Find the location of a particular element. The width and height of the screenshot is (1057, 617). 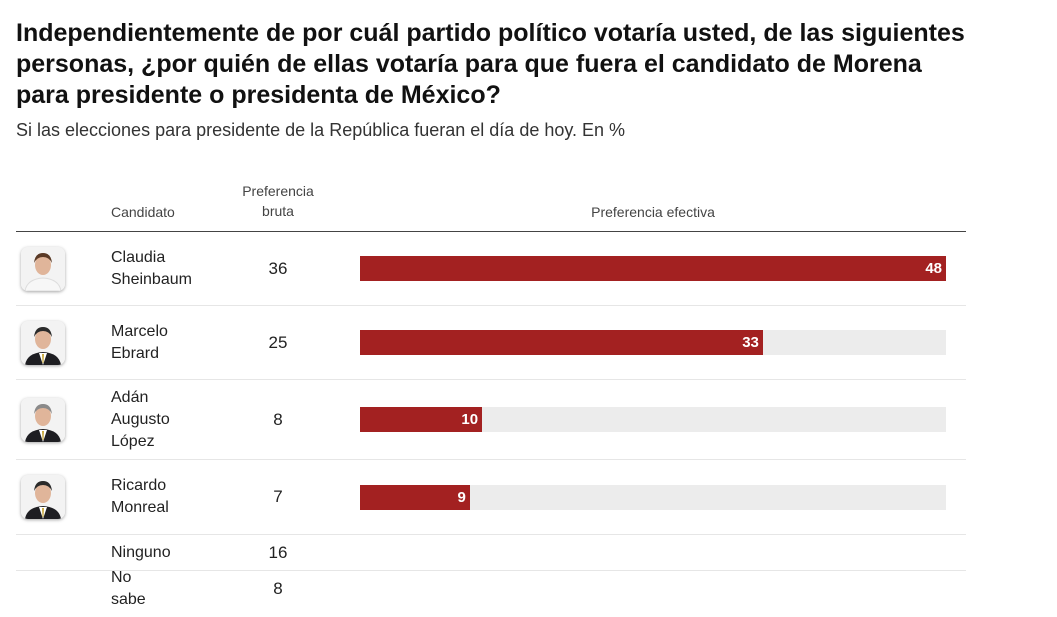

effective-preference-bar: 33 is located at coordinates (561, 342).